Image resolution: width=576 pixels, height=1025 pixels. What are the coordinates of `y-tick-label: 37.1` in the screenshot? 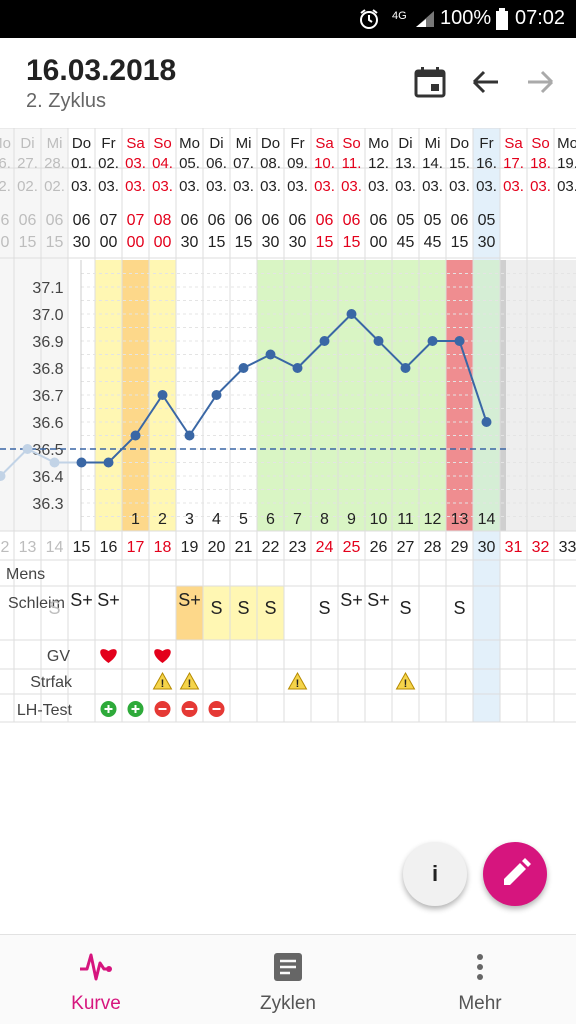 It's located at (47, 288).